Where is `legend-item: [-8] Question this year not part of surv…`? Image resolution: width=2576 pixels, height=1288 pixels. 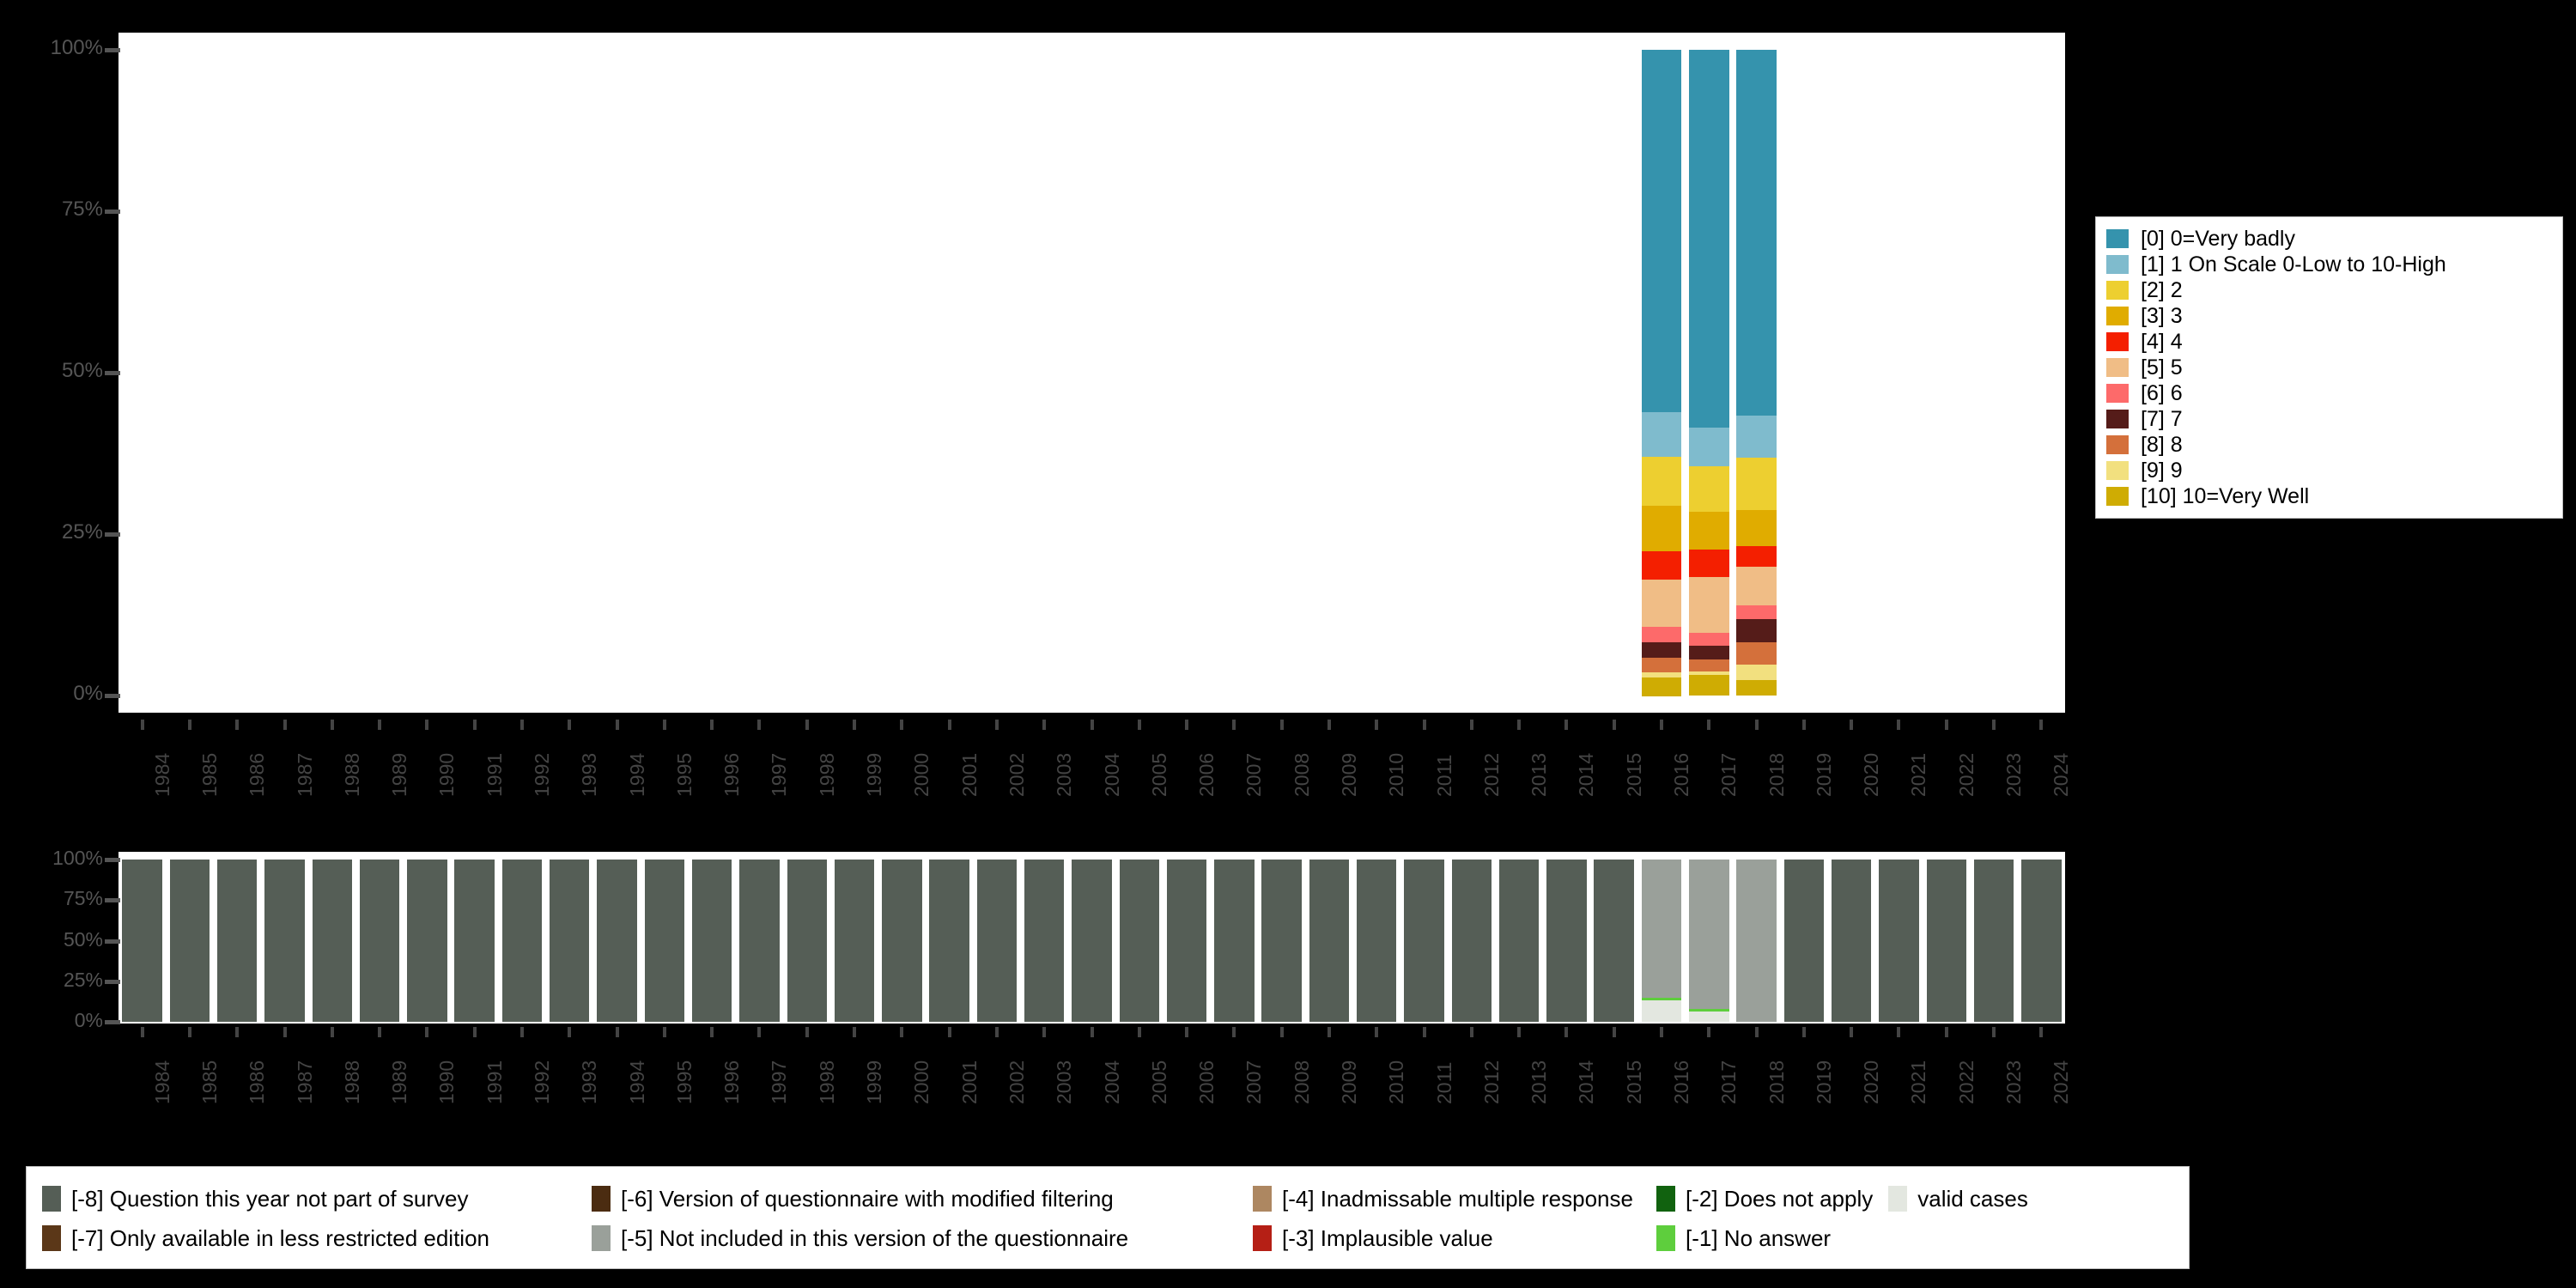 legend-item: [-8] Question this year not part of surv… is located at coordinates (317, 1199).